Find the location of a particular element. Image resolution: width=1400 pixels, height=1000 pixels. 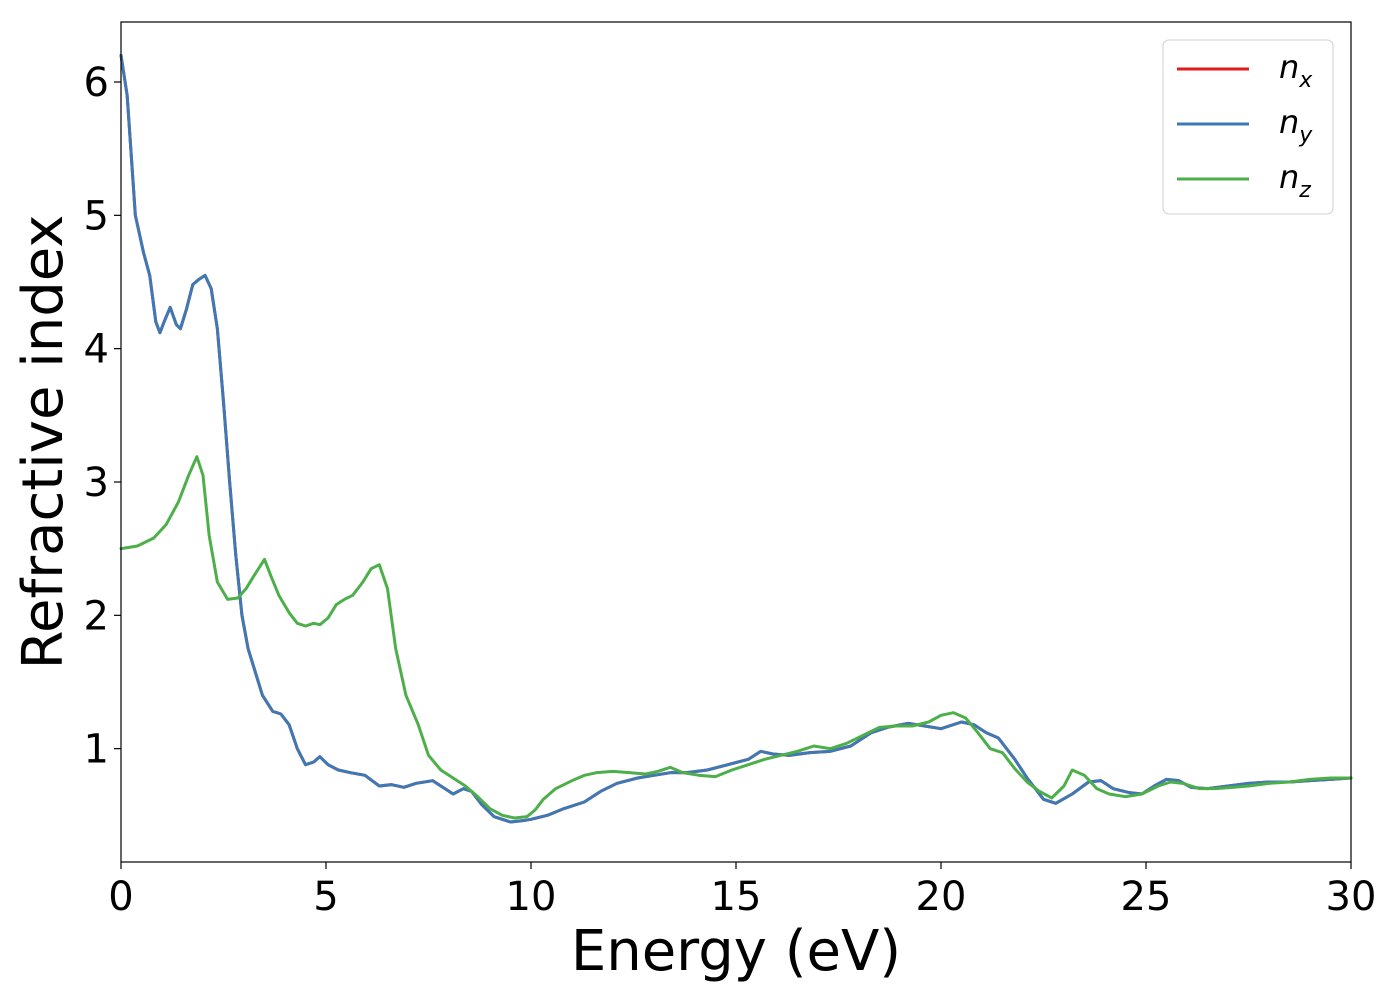

legend-label-n-y: ny is located at coordinates (1296, 125).